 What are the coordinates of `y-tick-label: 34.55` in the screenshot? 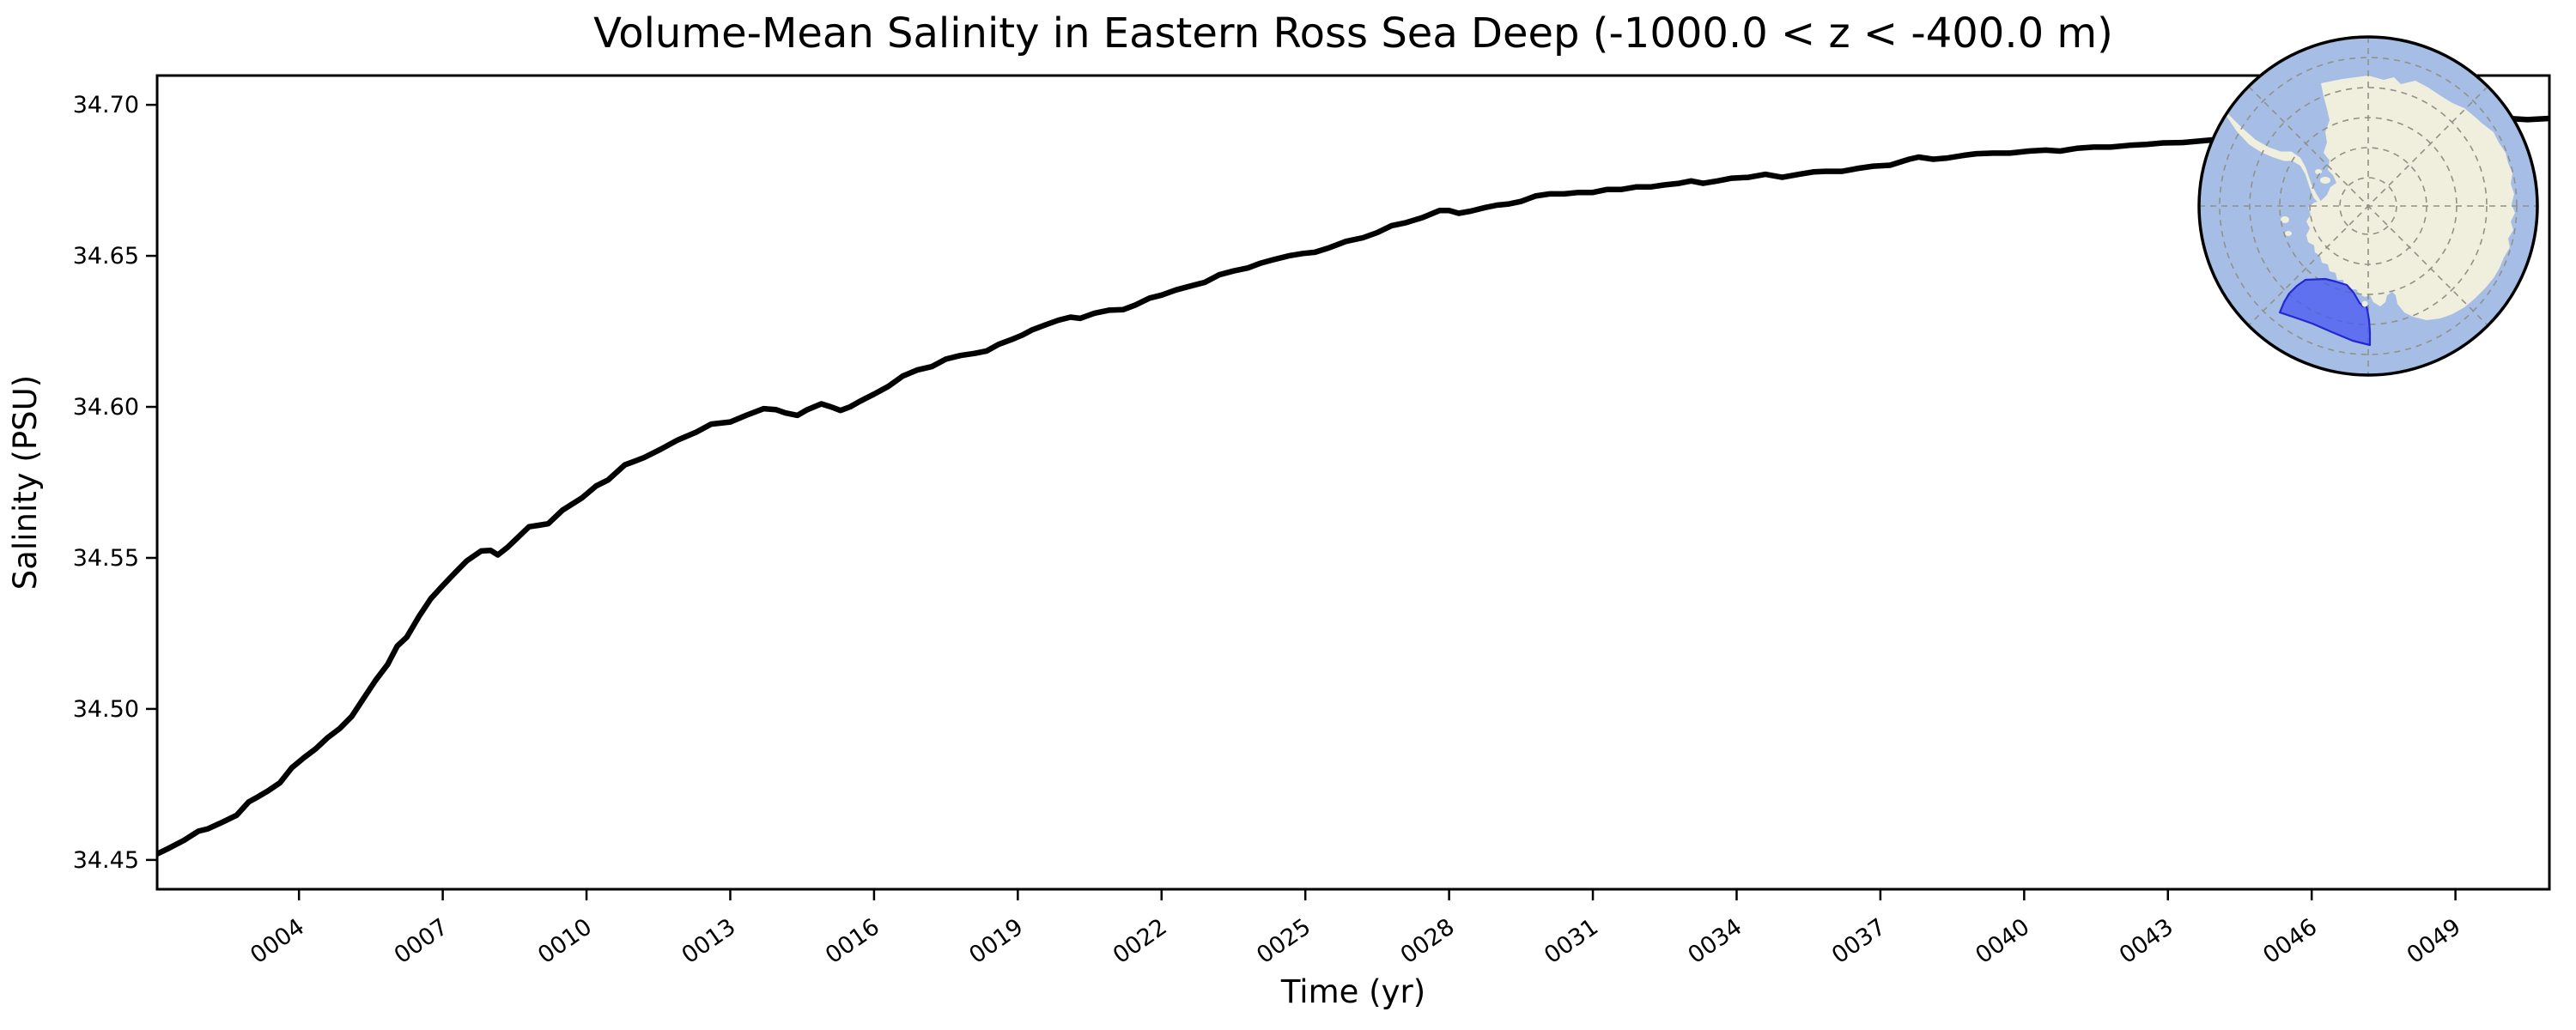 It's located at (106, 558).